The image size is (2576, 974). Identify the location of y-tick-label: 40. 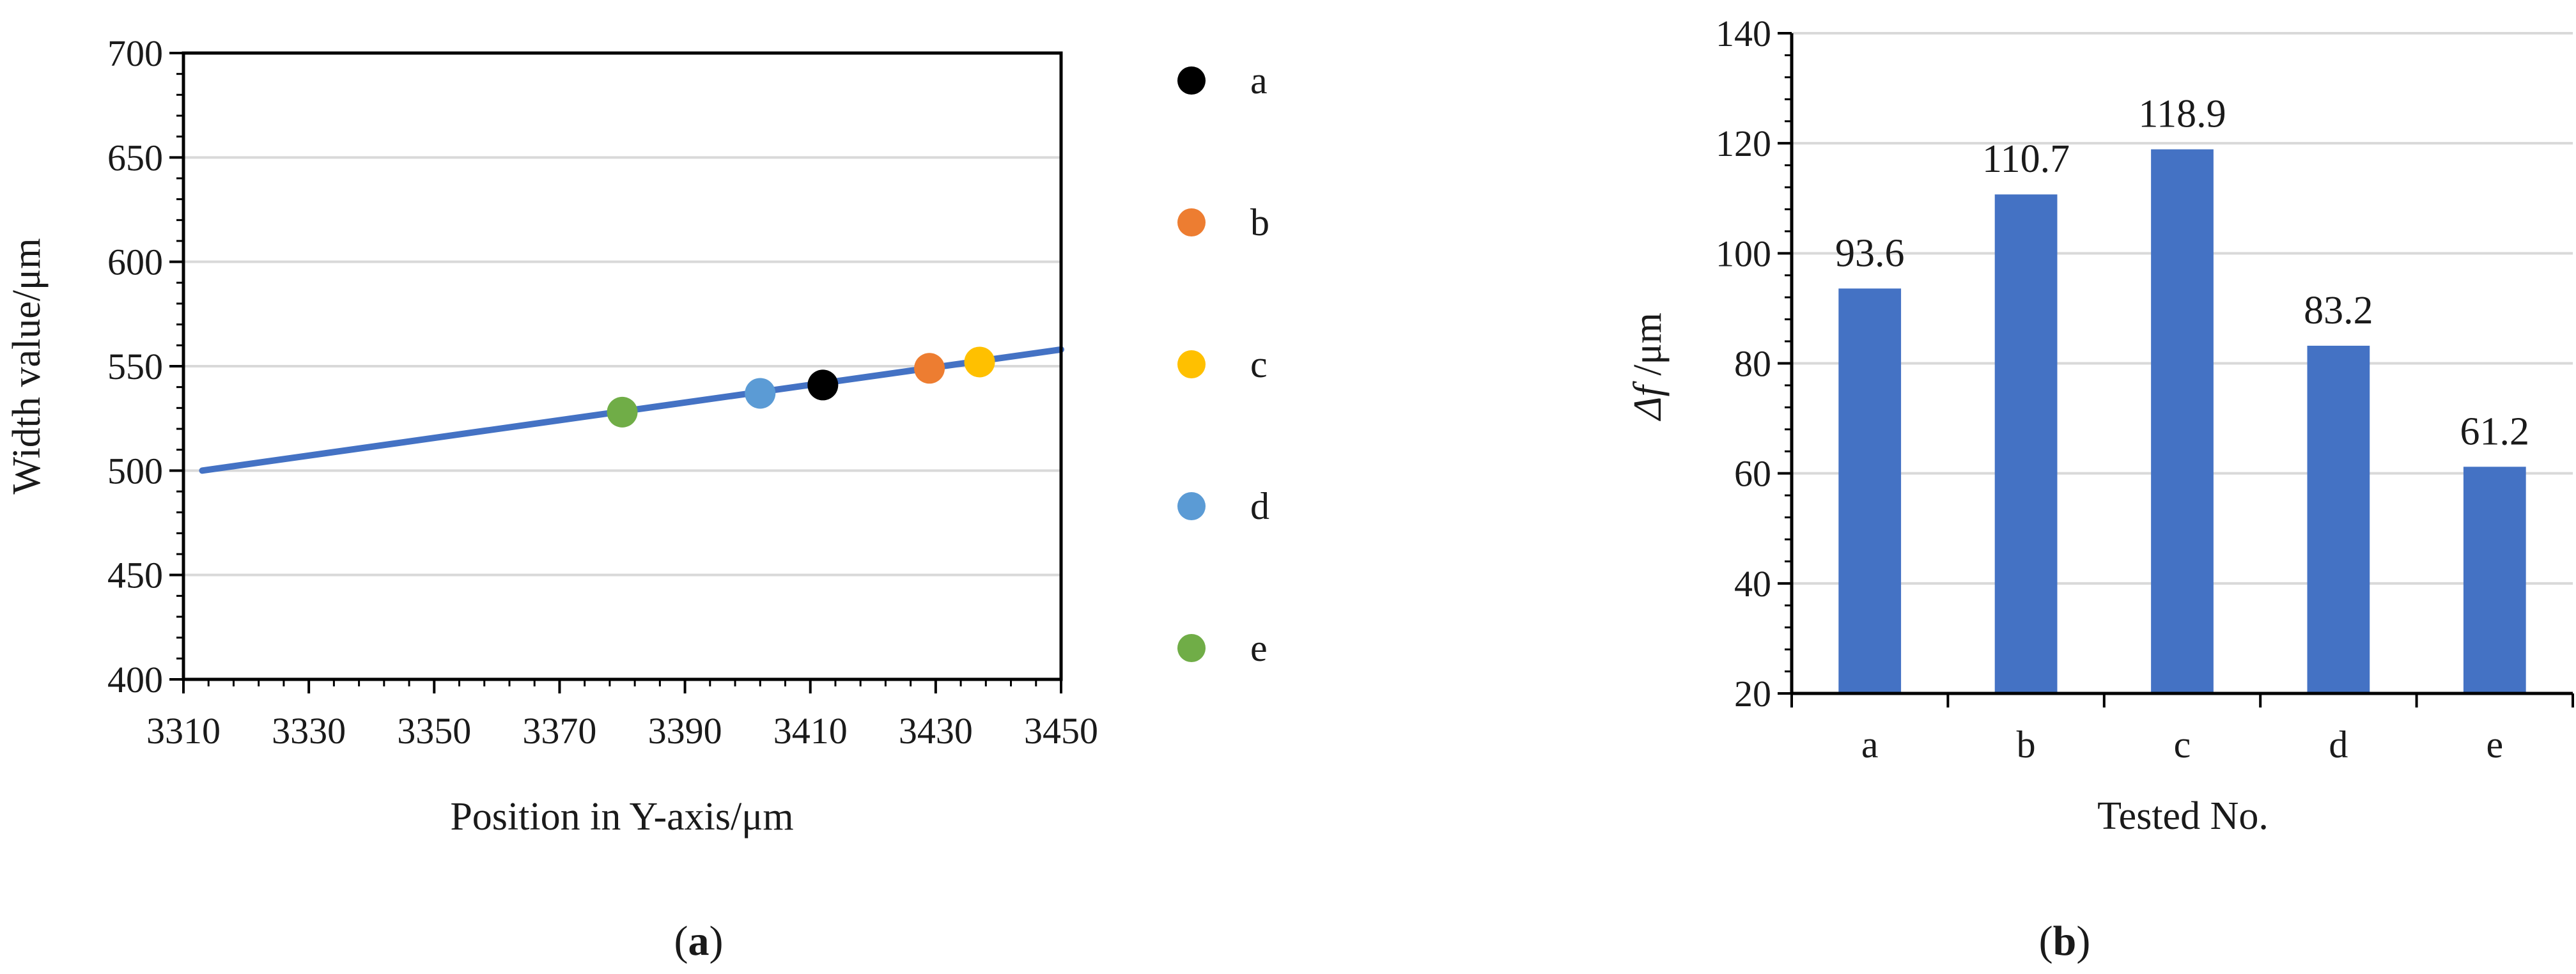
(1752, 584).